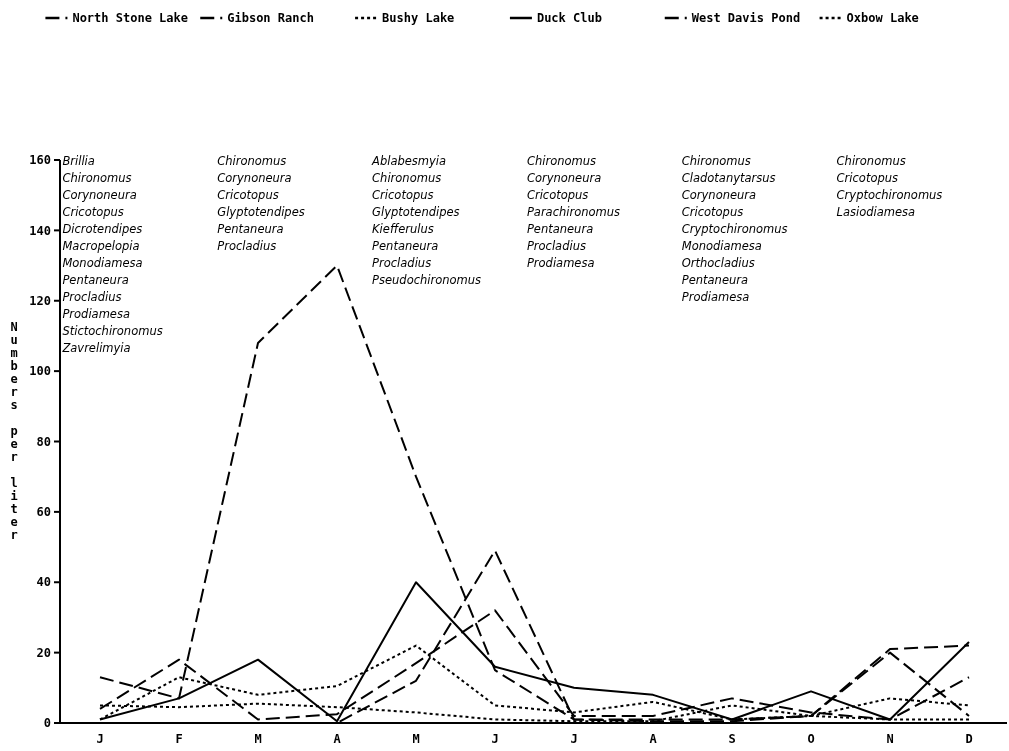  What do you see at coordinates (40, 230) in the screenshot?
I see `y-tick-label: 140` at bounding box center [40, 230].